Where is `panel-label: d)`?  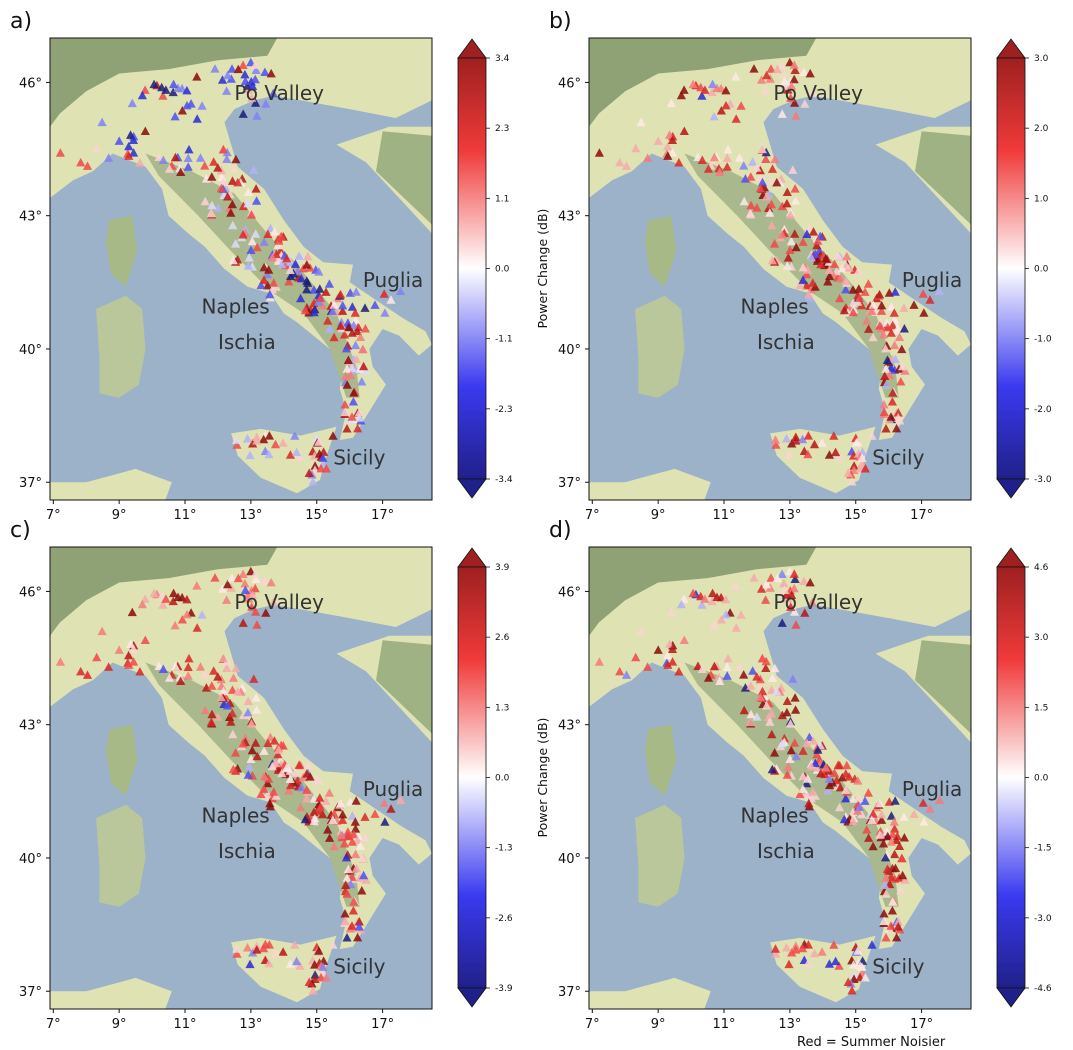
panel-label: d) is located at coordinates (560, 530).